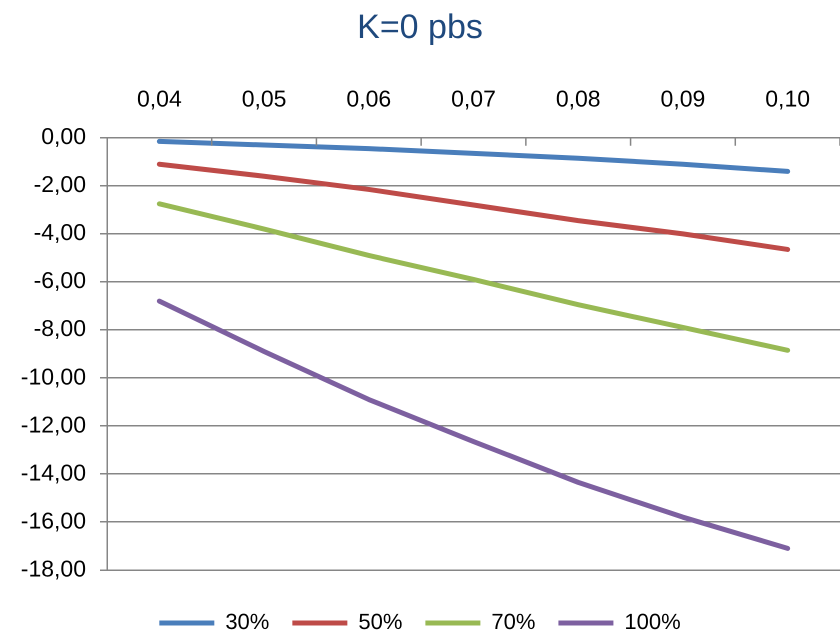 Image resolution: width=840 pixels, height=637 pixels. Describe the element at coordinates (683, 98) in the screenshot. I see `x-tick-label: 0,09` at that location.